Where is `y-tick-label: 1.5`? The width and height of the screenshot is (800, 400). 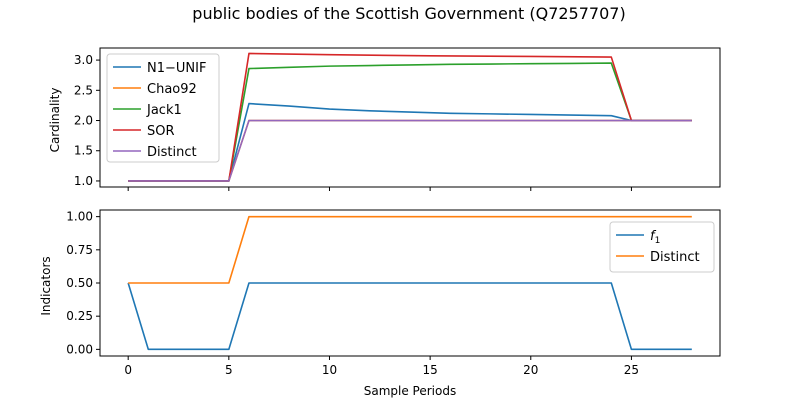
y-tick-label: 1.5 is located at coordinates (83, 151).